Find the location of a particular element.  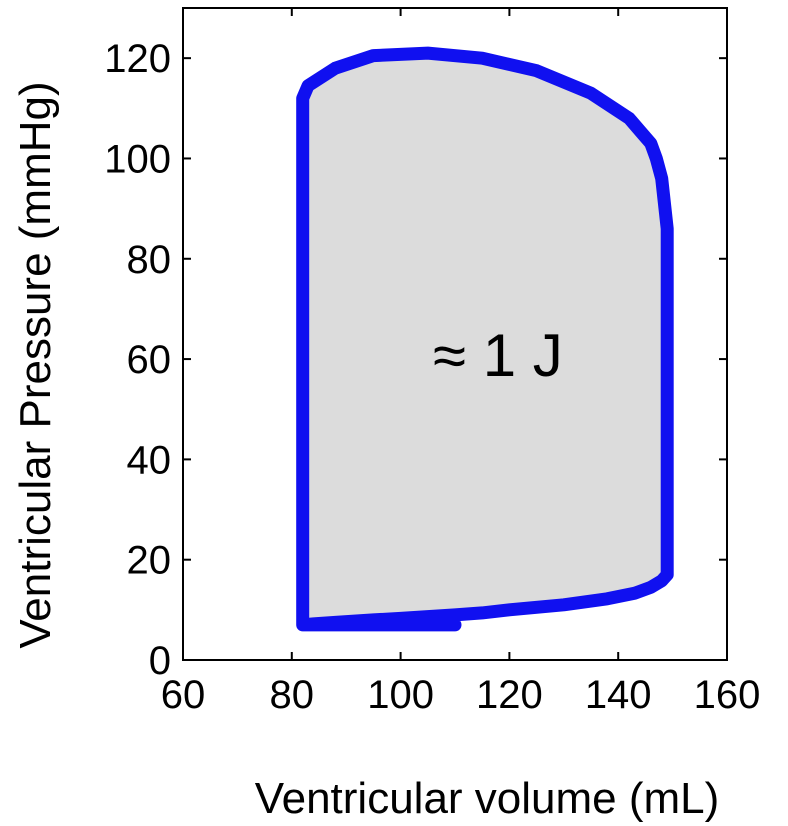

x-tick-label: 80 is located at coordinates (292, 695).